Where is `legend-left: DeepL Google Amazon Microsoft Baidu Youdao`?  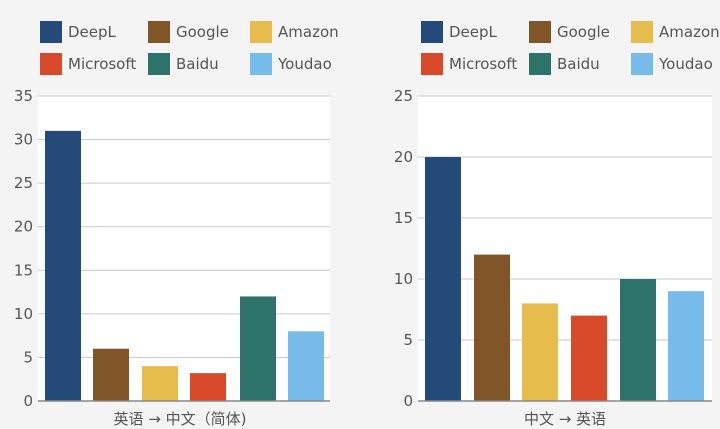
legend-left: DeepL Google Amazon Microsoft Baidu Youdao is located at coordinates (195, 48).